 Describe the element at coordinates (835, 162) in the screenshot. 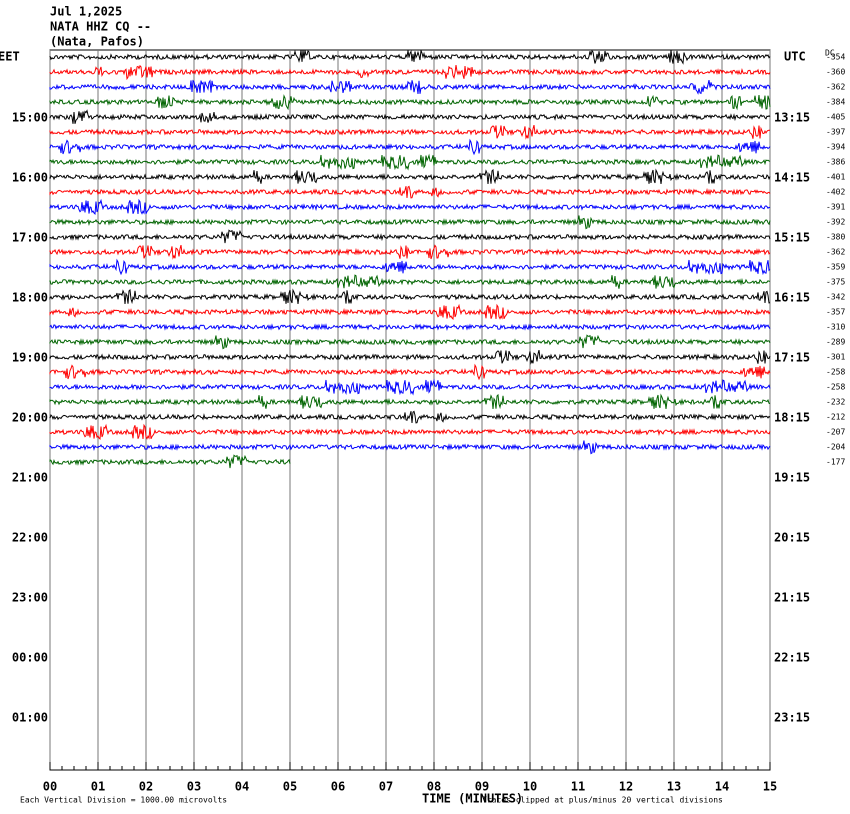

I see `dc-label: -386` at that location.